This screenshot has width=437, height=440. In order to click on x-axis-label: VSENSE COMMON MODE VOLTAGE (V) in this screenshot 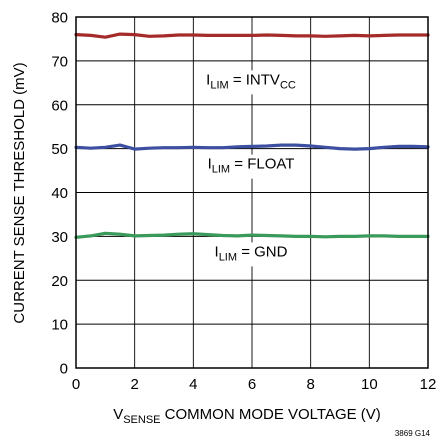, I will do `click(247, 416)`.